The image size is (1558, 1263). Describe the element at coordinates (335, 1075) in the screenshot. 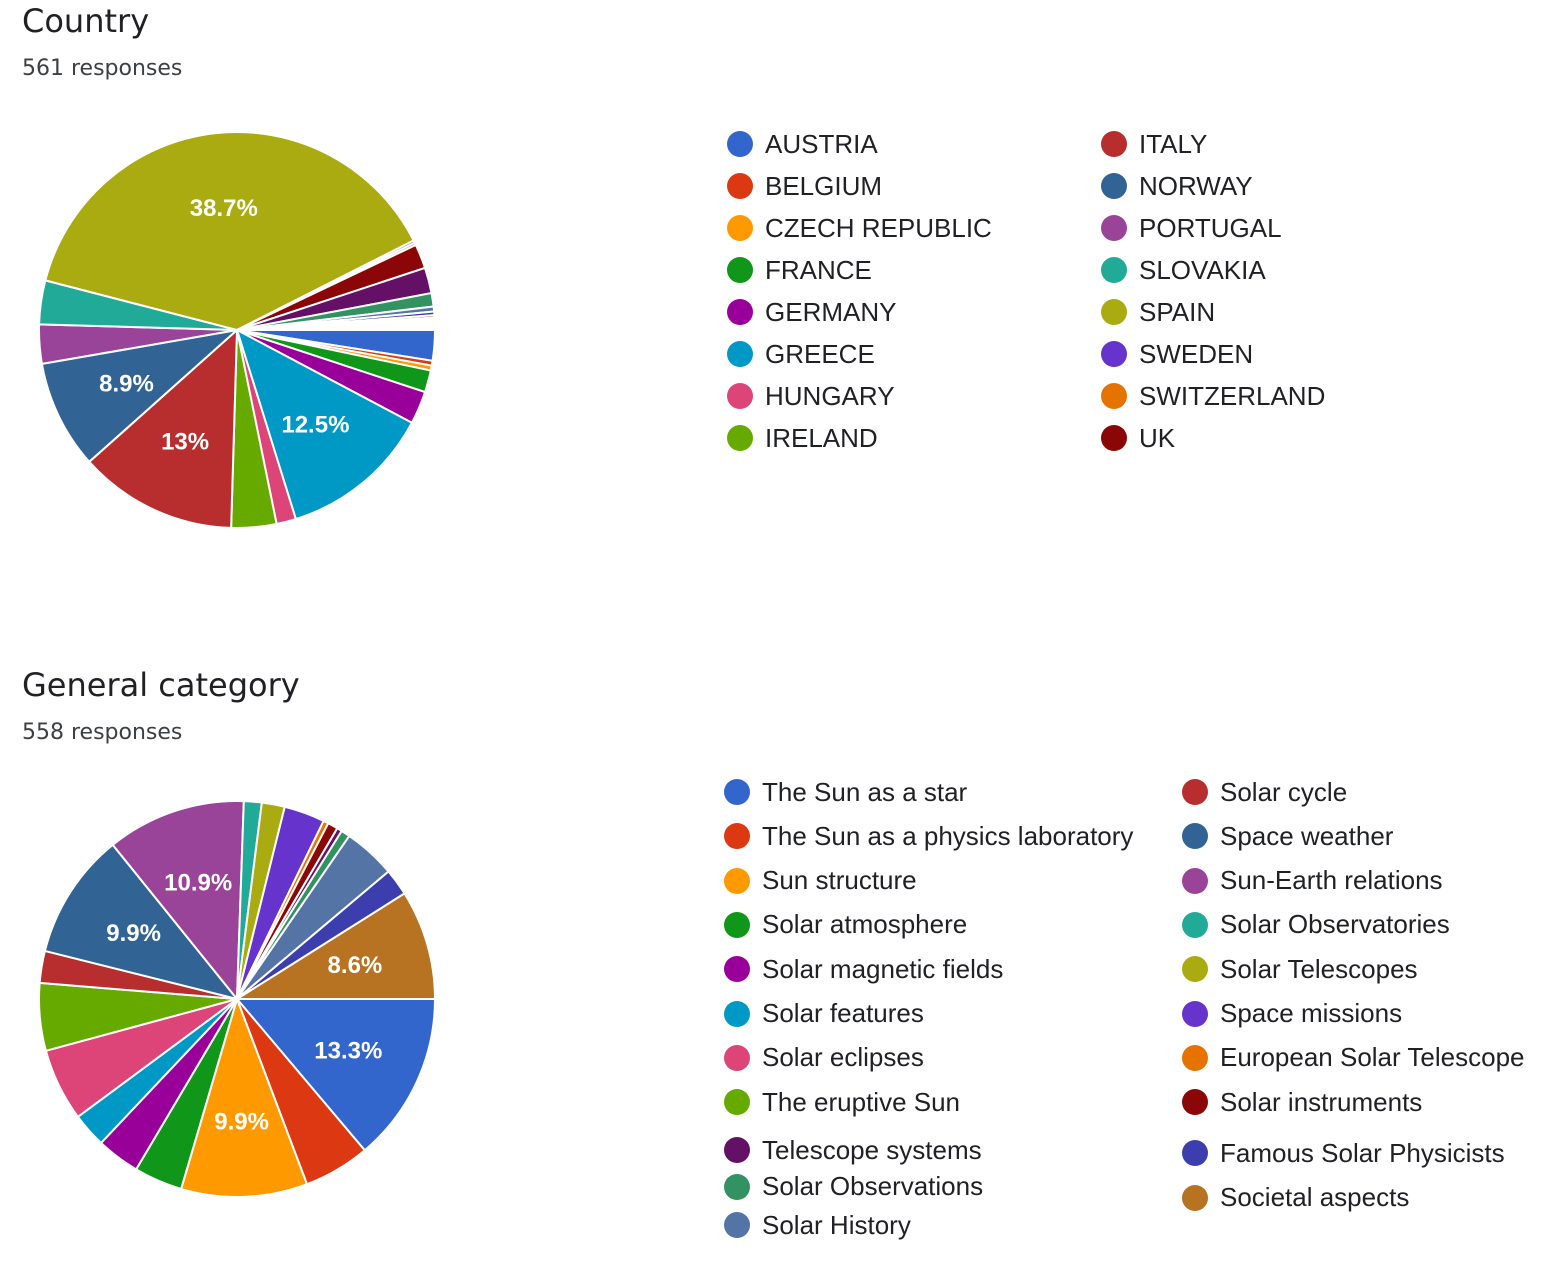

I see `pie-slice-the-sun-as-a-star` at that location.